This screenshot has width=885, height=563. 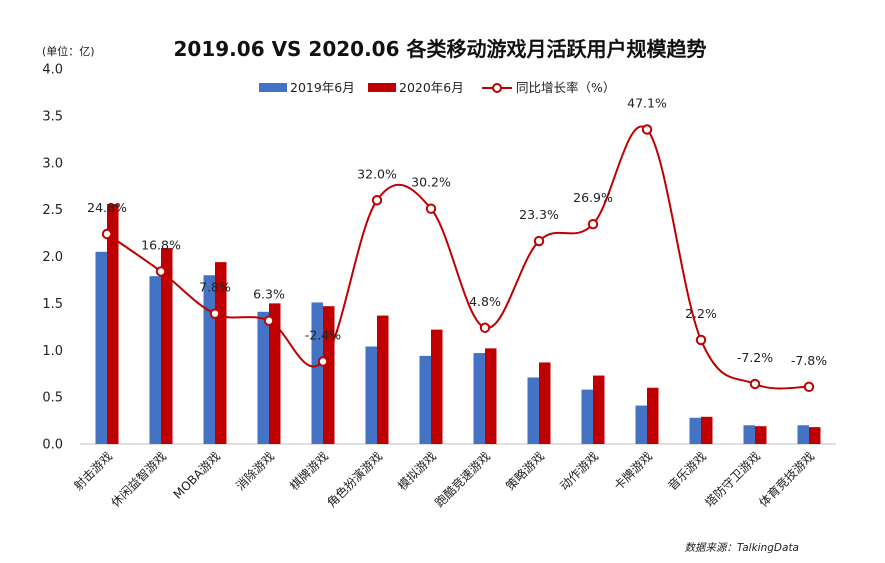 I want to click on legend: 2019年6月 2020年6月 同比增长率（%）, so click(x=437, y=87).